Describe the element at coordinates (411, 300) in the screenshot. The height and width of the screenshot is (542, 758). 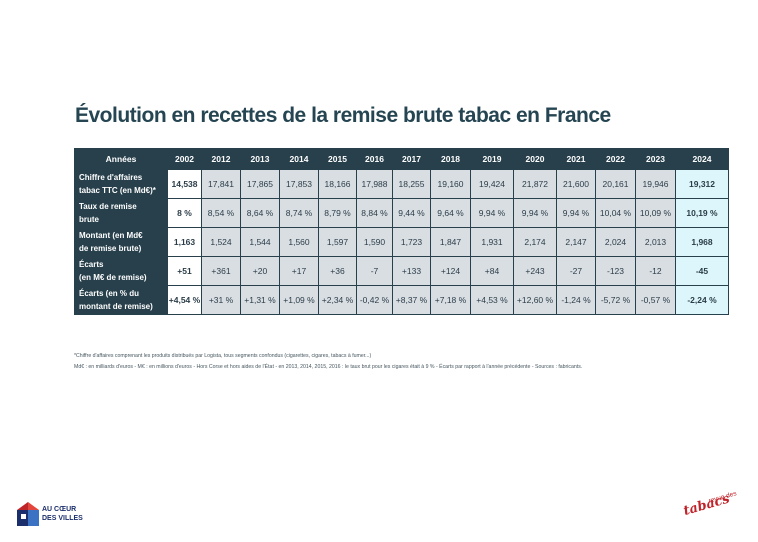
I see `table-cell: +8,37 %` at that location.